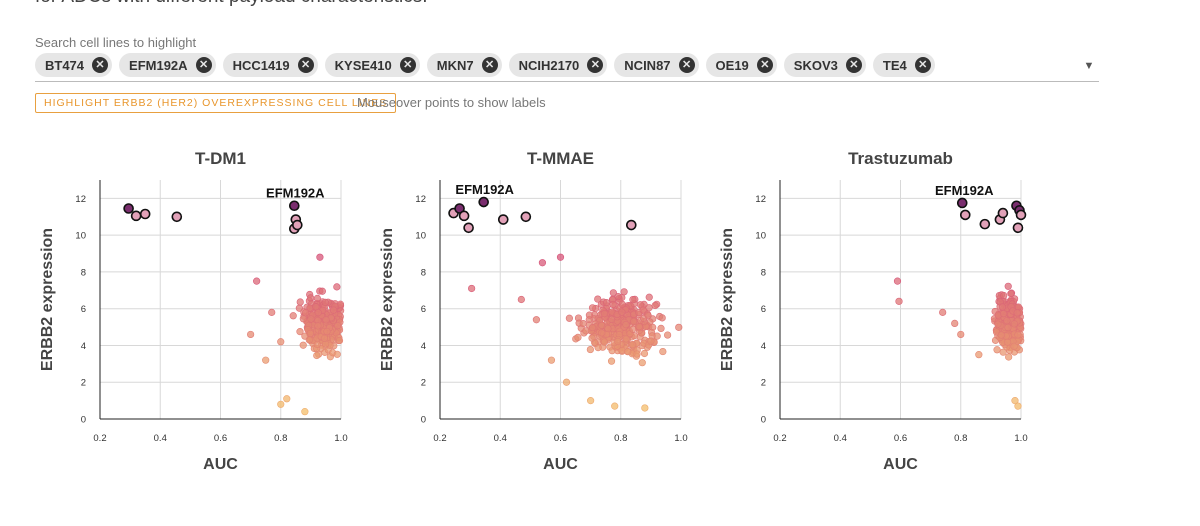 The image size is (1200, 526). What do you see at coordinates (1089, 66) in the screenshot?
I see `chevron-down-icon: ▼` at bounding box center [1089, 66].